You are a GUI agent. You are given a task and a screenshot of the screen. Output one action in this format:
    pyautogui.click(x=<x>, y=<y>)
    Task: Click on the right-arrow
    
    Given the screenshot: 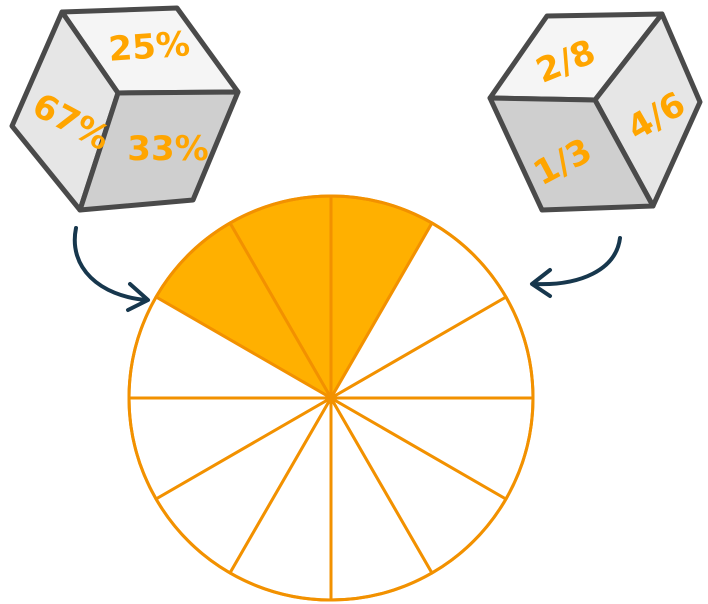 What is the action you would take?
    pyautogui.click(x=576, y=267)
    